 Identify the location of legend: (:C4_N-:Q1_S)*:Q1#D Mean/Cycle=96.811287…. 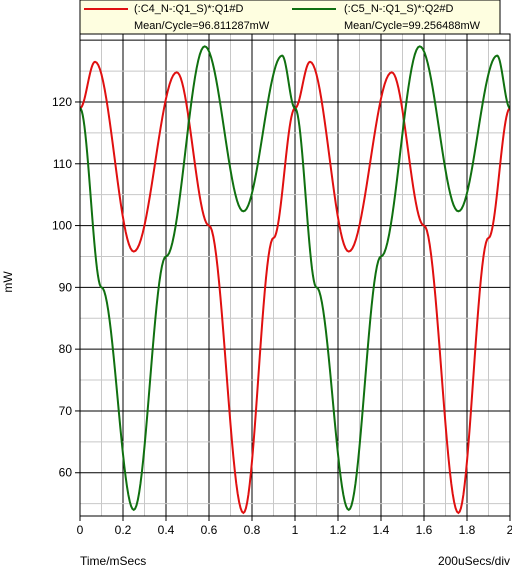
(290, 17).